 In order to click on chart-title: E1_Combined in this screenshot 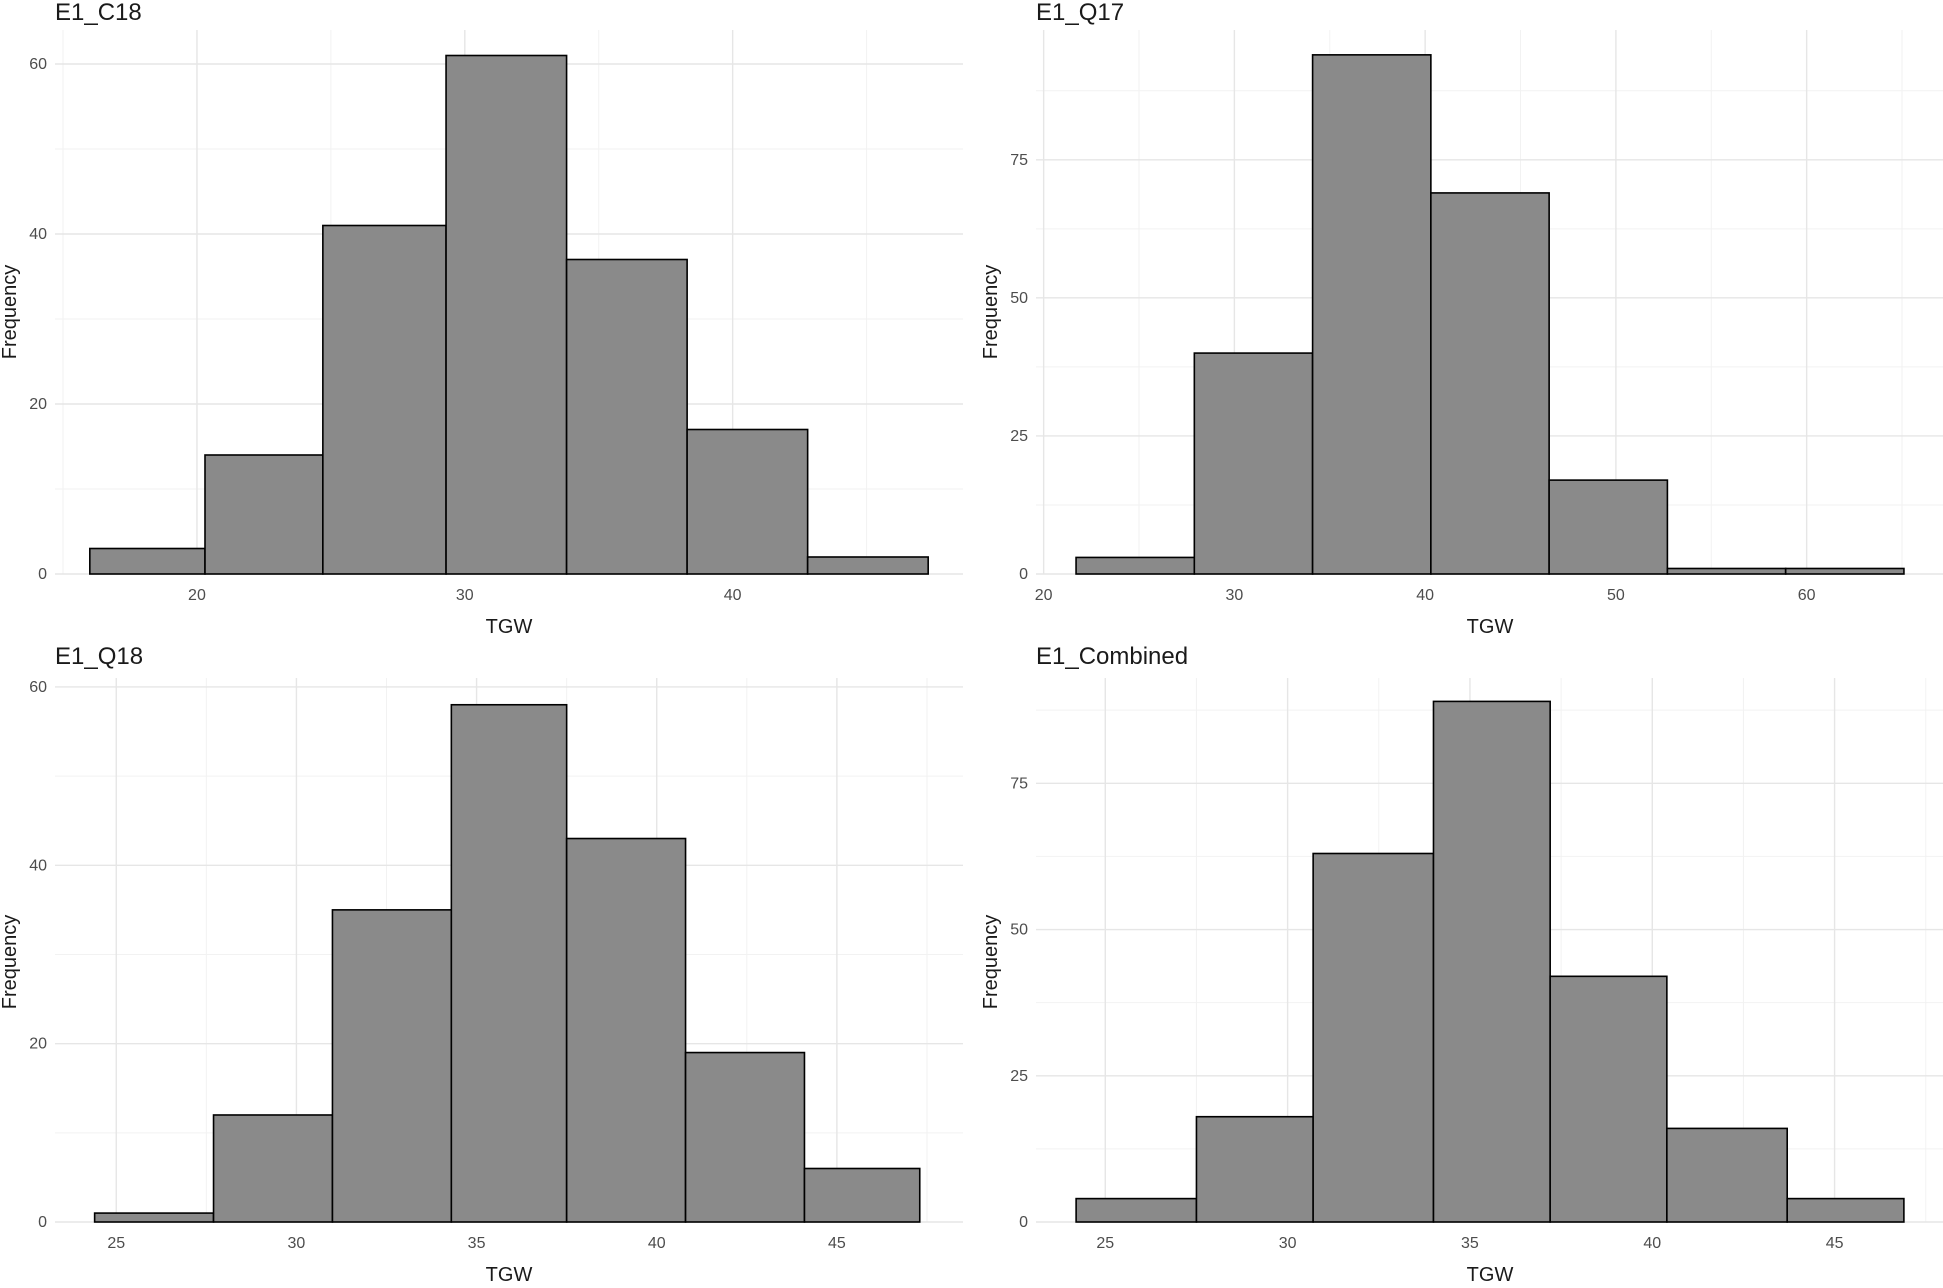, I will do `click(1112, 657)`.